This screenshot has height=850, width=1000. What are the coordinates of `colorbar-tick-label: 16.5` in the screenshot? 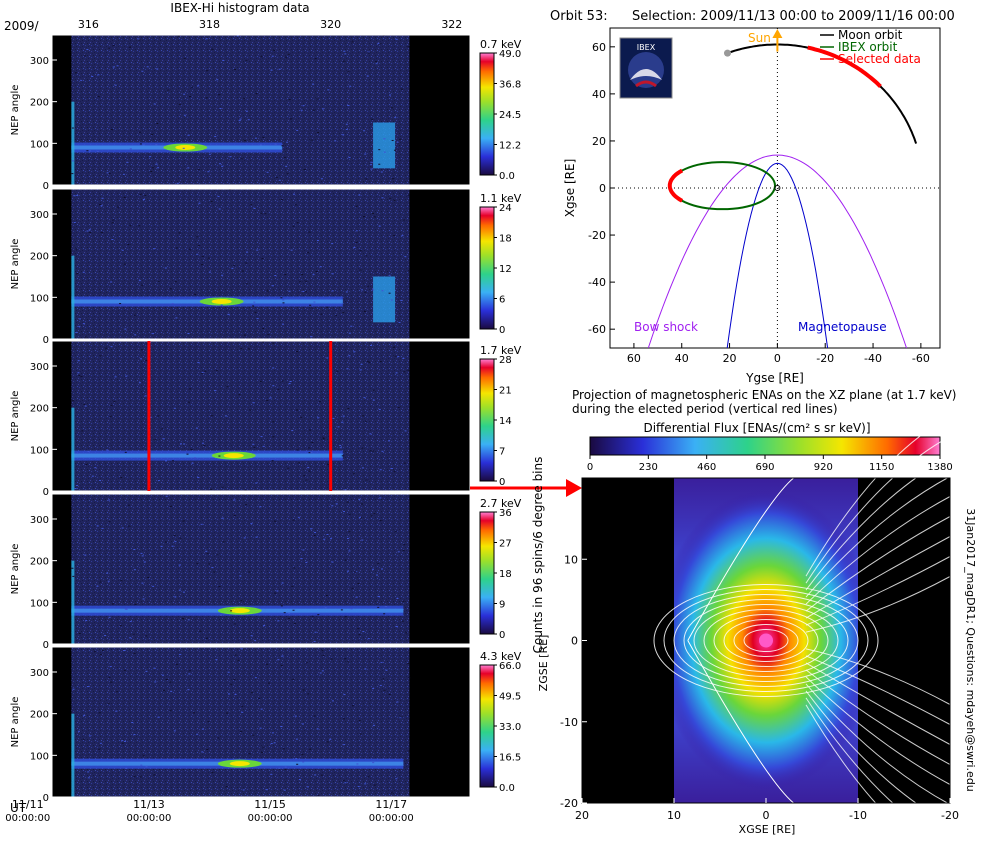 It's located at (510, 758).